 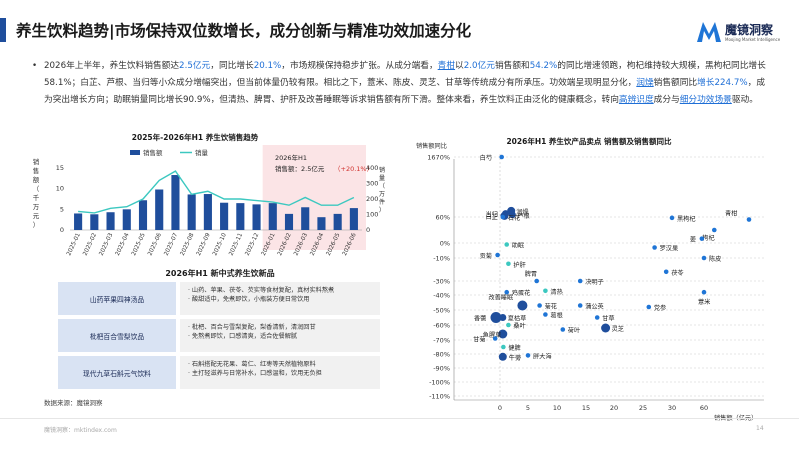 What do you see at coordinates (672, 408) in the screenshot?
I see `x-tick-label: 30` at bounding box center [672, 408].